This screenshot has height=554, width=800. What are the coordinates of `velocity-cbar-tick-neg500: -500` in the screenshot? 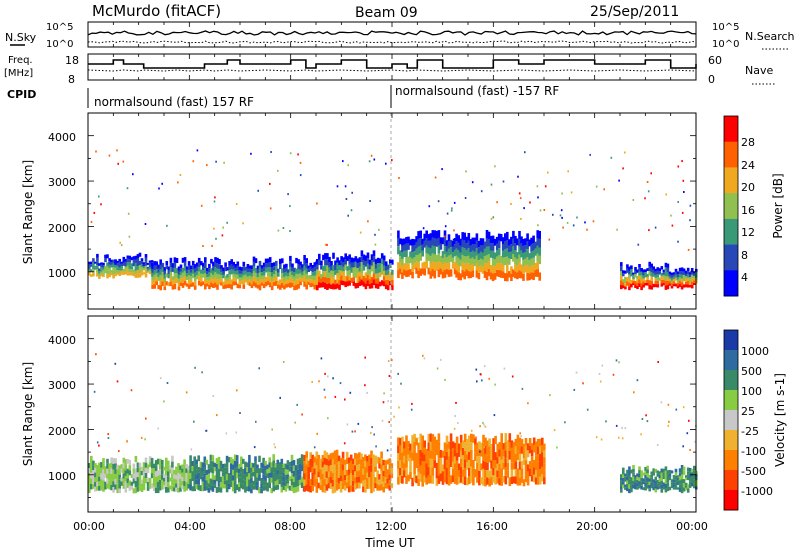 It's located at (753, 471).